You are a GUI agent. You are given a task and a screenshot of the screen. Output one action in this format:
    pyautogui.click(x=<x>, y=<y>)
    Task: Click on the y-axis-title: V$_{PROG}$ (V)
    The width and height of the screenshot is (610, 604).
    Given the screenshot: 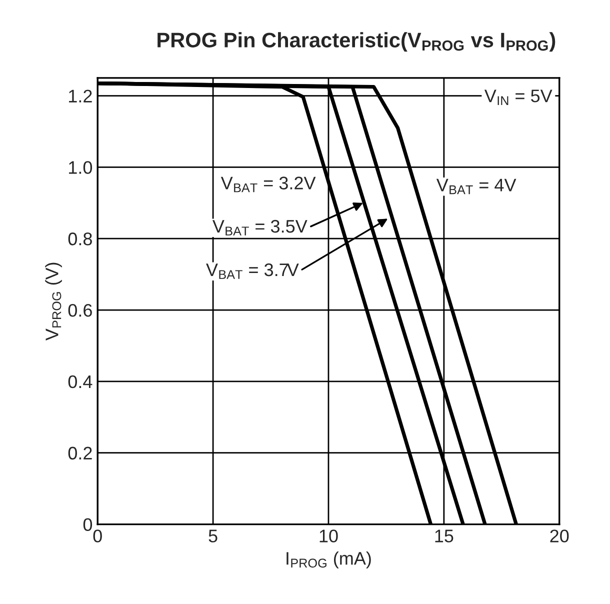 What is the action you would take?
    pyautogui.click(x=53, y=301)
    